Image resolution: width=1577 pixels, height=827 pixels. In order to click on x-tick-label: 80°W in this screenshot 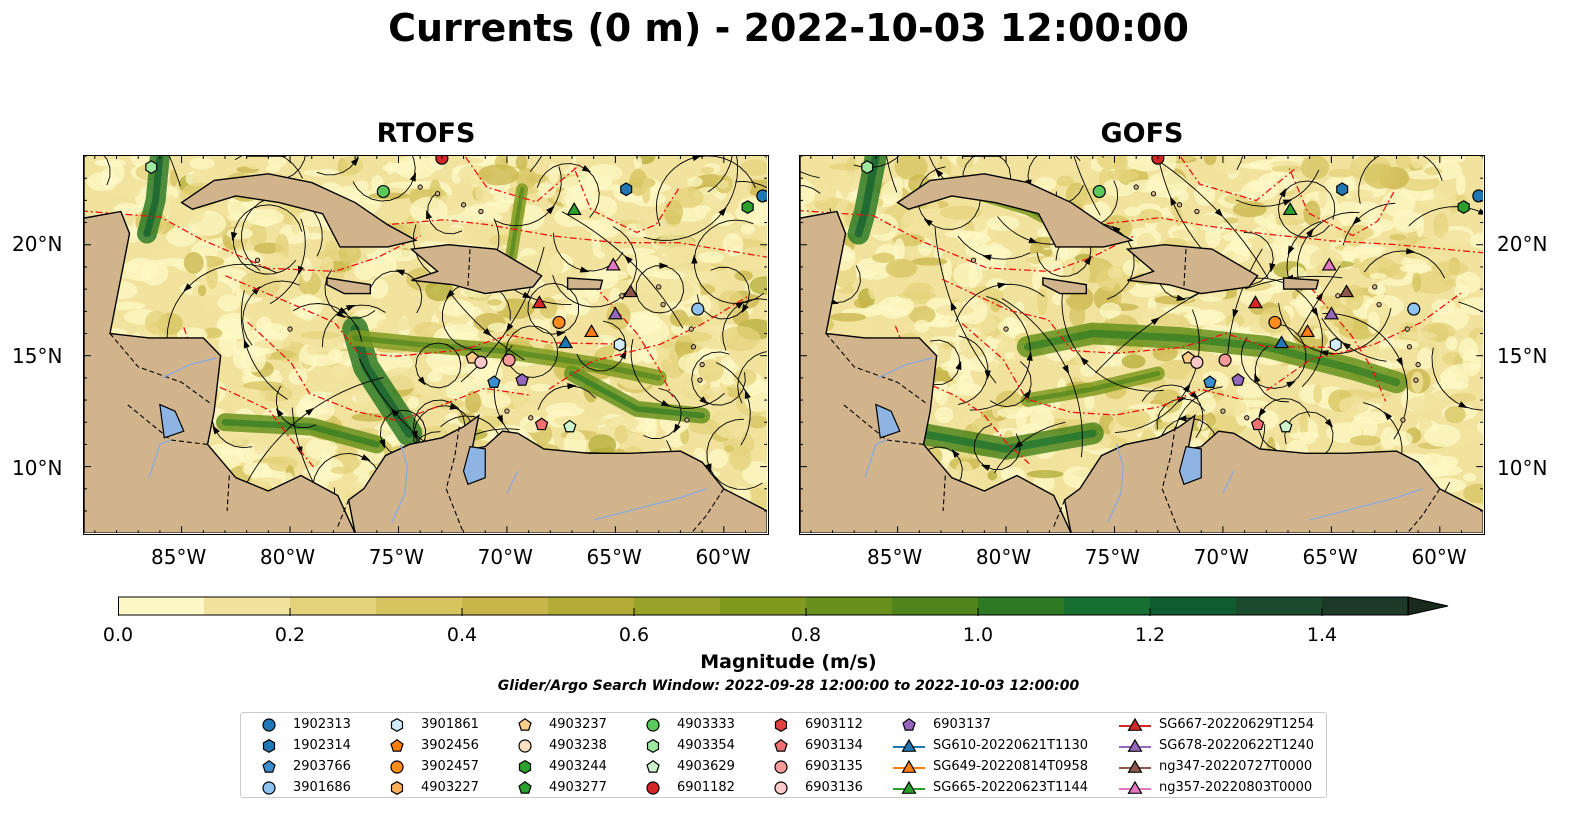, I will do `click(1003, 557)`.